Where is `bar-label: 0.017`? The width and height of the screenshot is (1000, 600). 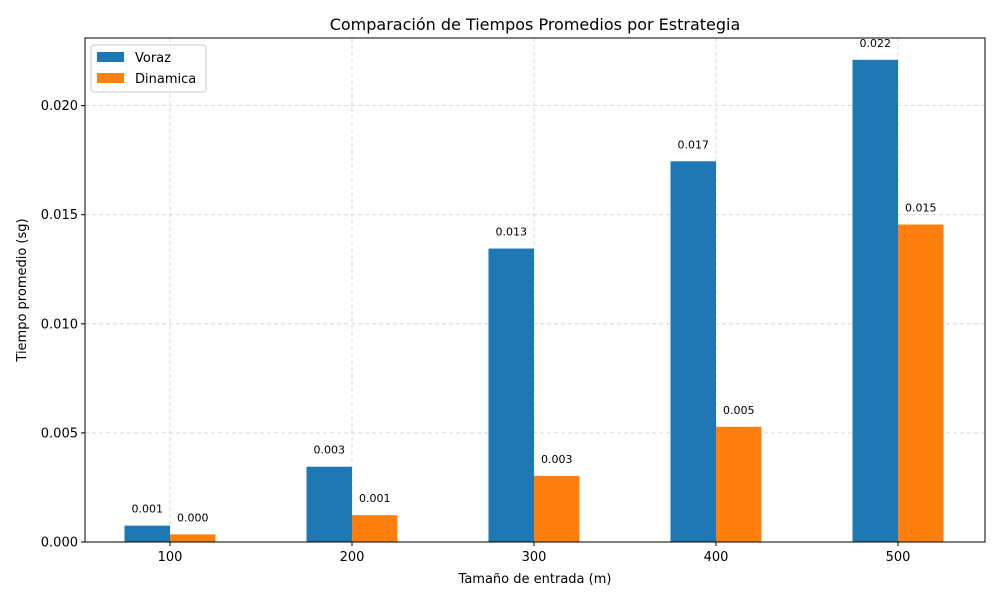
bar-label: 0.017 is located at coordinates (694, 144).